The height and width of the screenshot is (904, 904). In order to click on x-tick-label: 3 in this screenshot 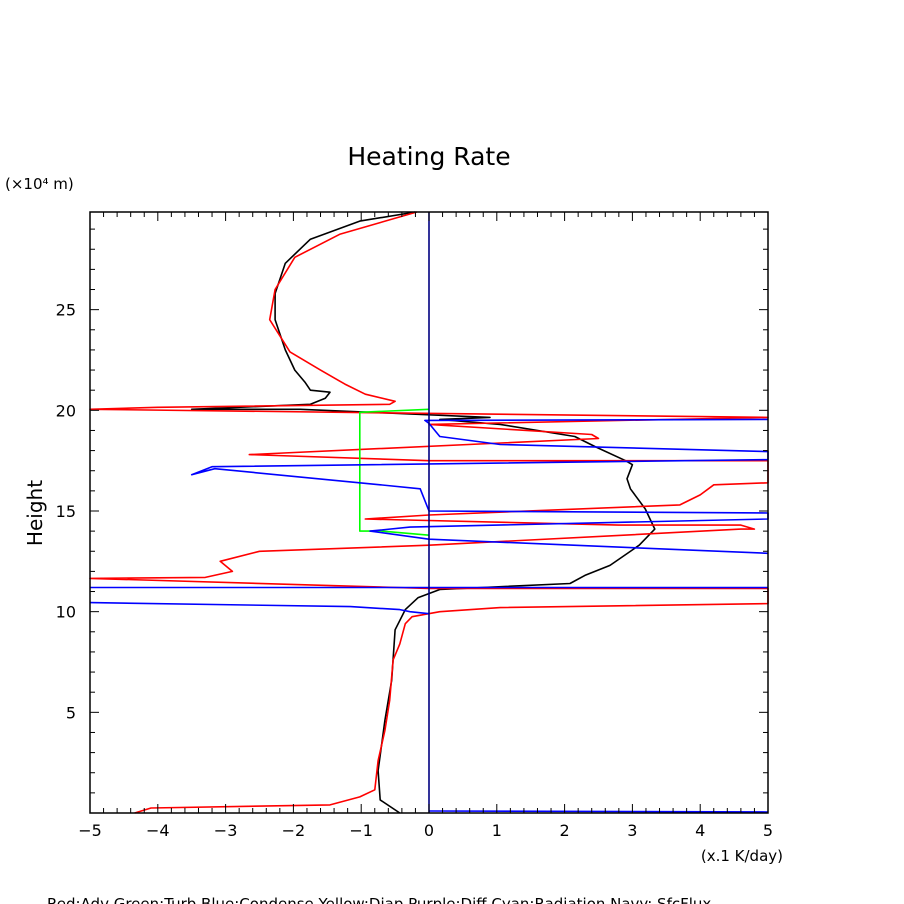, I will do `click(632, 830)`.